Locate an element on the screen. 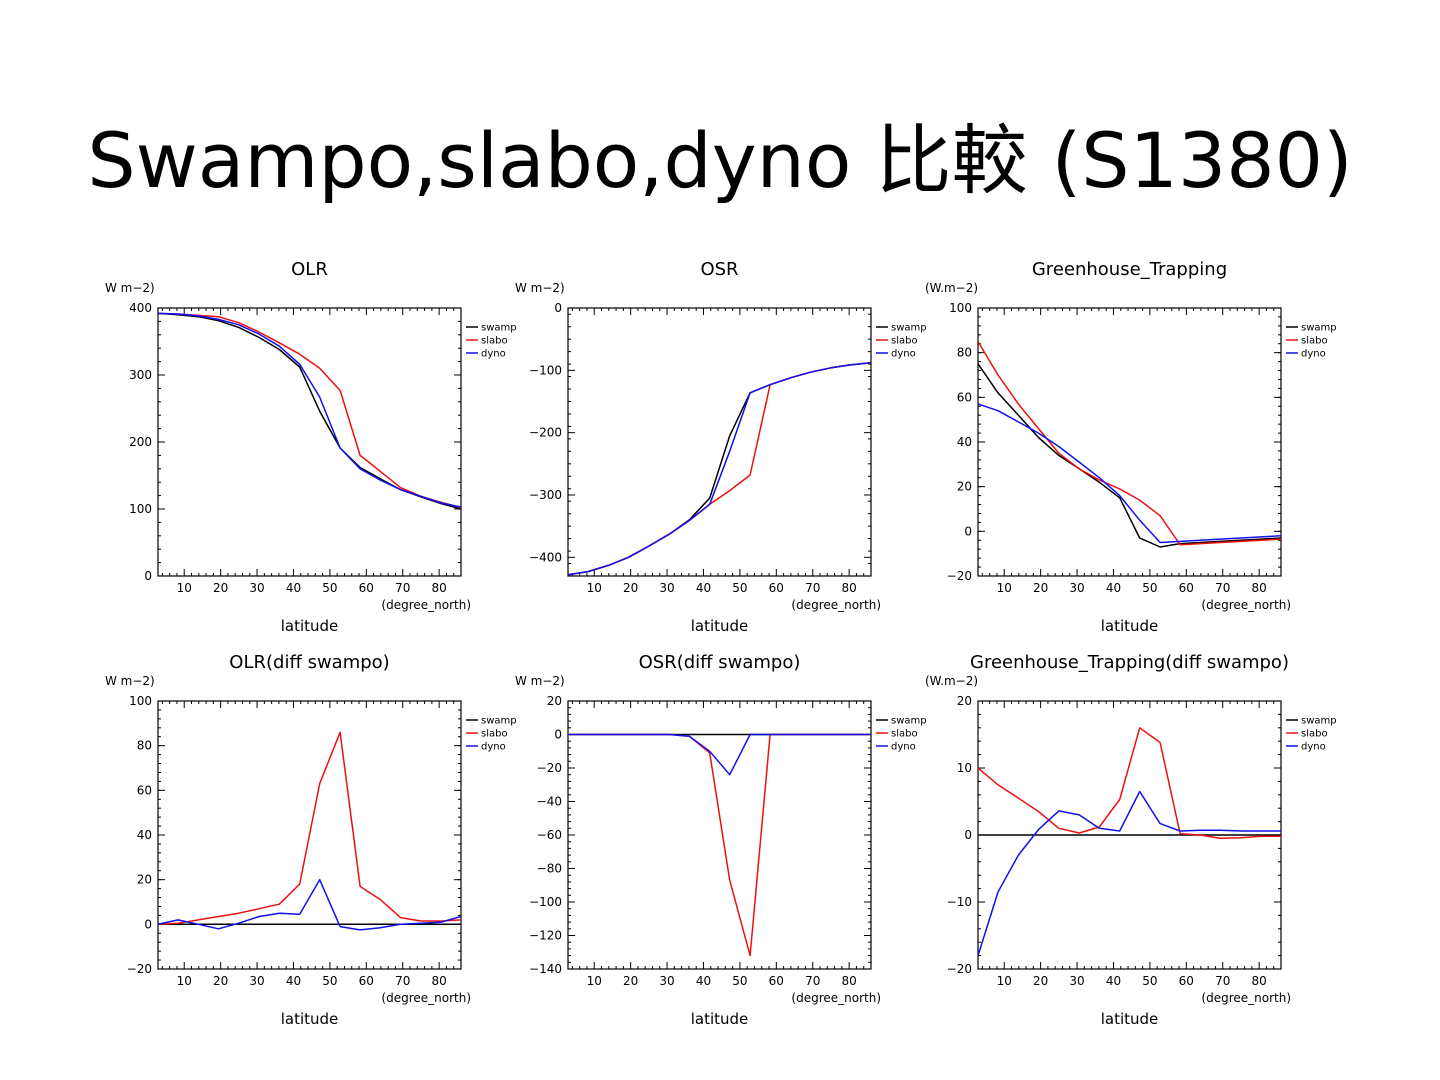  slide-title: Swampo,slabo,dyno 比較 (S1380) is located at coordinates (720, 160).